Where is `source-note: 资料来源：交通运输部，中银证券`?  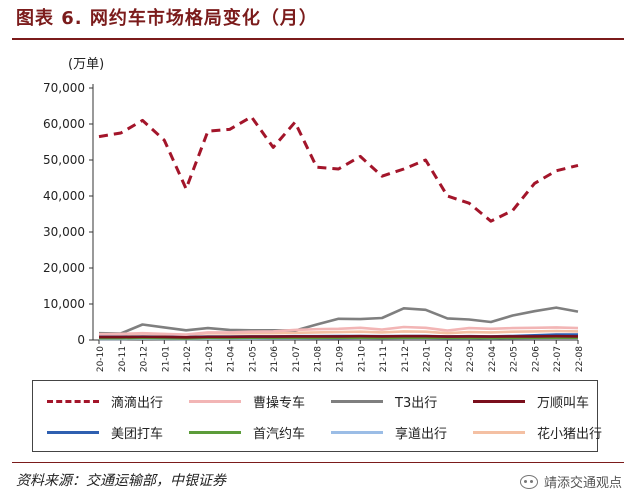
source-note: 资料来源：交通运输部，中银证券 is located at coordinates (121, 481).